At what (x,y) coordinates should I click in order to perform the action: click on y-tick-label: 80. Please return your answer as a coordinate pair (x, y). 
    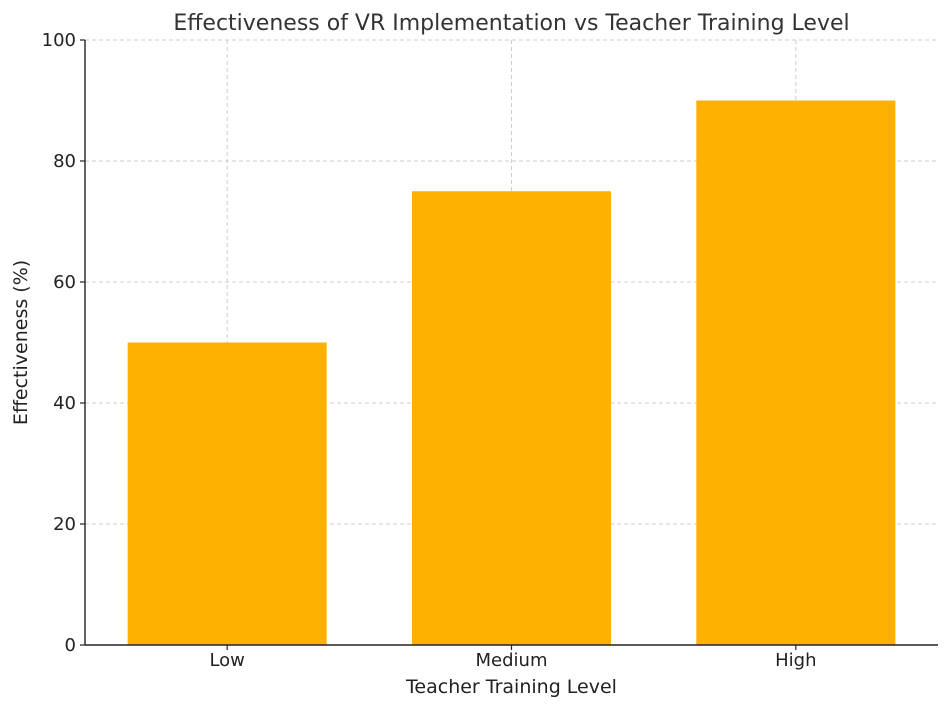
    Looking at the image, I should click on (64, 161).